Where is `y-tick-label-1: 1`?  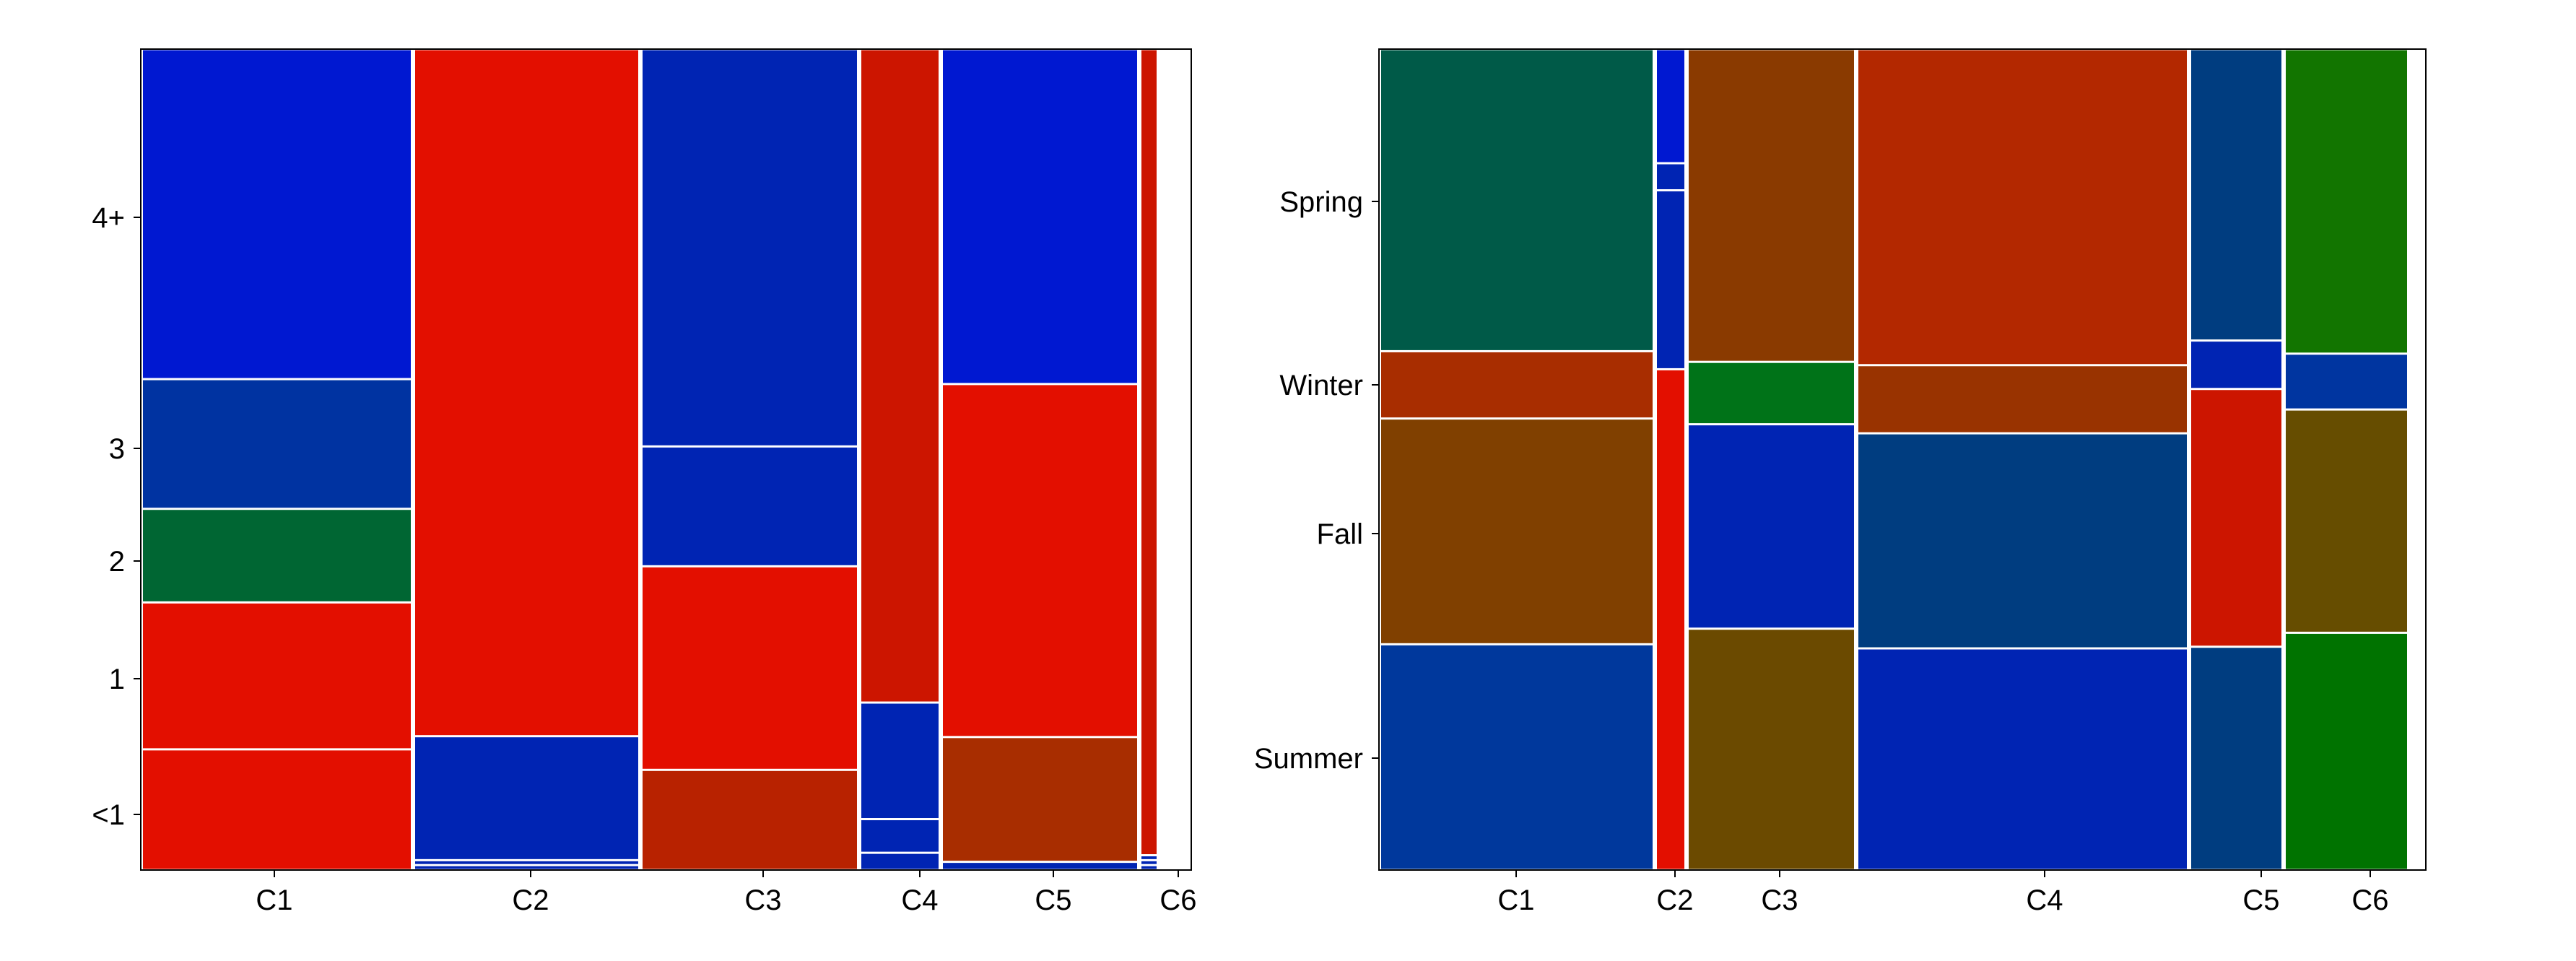 y-tick-label-1: 1 is located at coordinates (117, 679).